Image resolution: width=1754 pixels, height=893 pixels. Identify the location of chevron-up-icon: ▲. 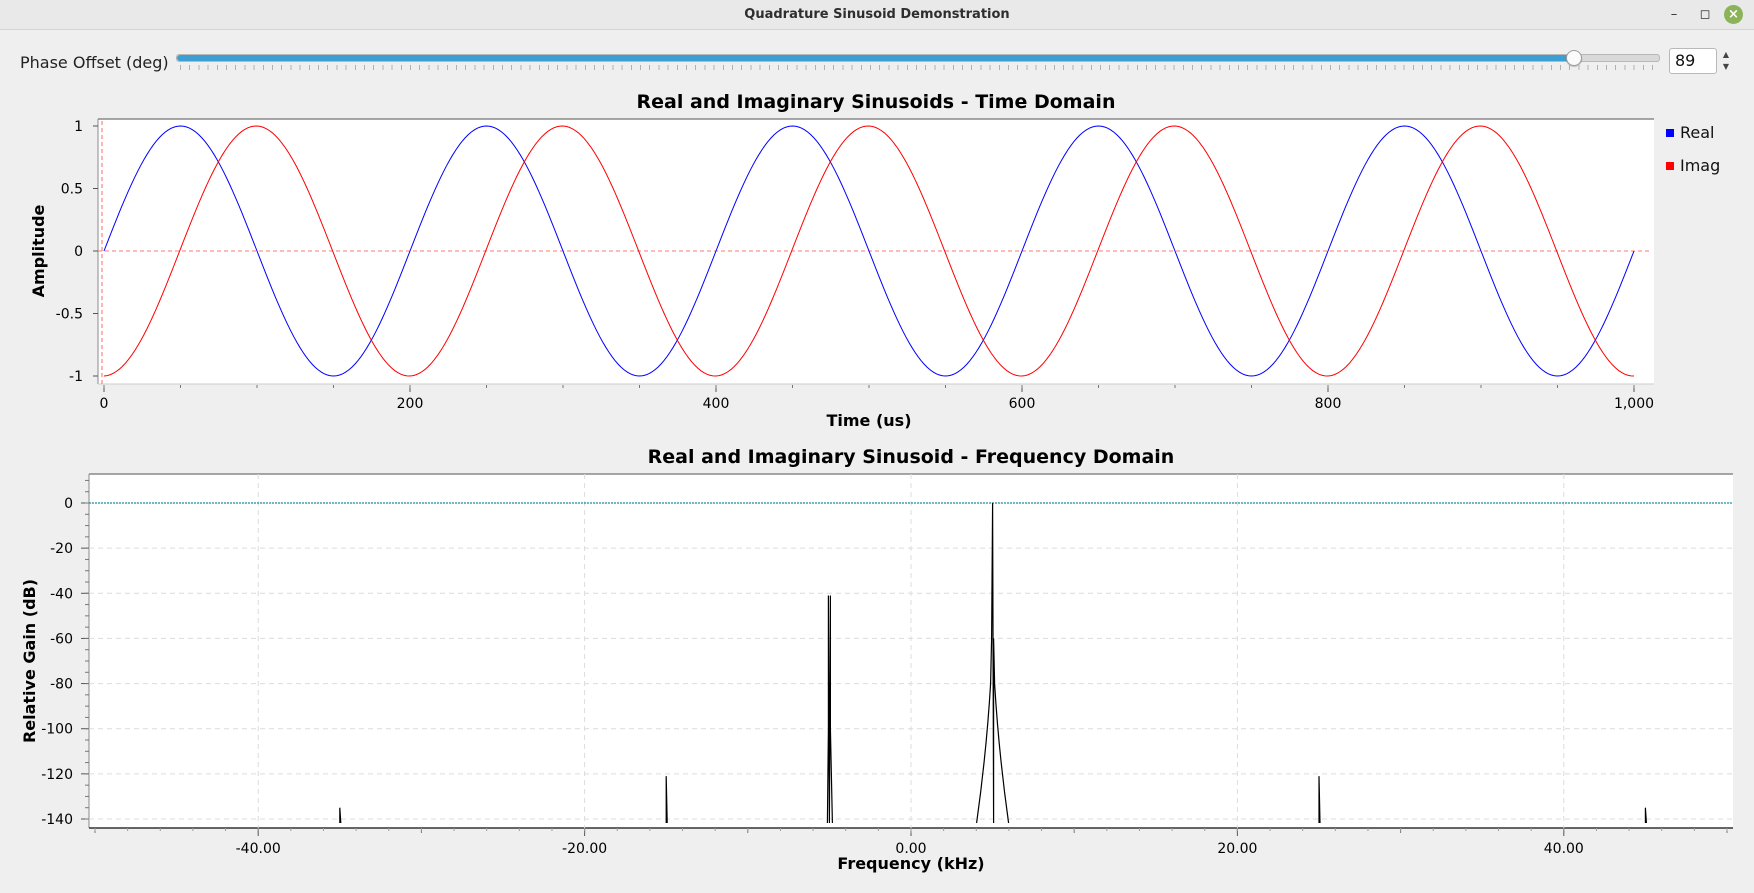
(1726, 54).